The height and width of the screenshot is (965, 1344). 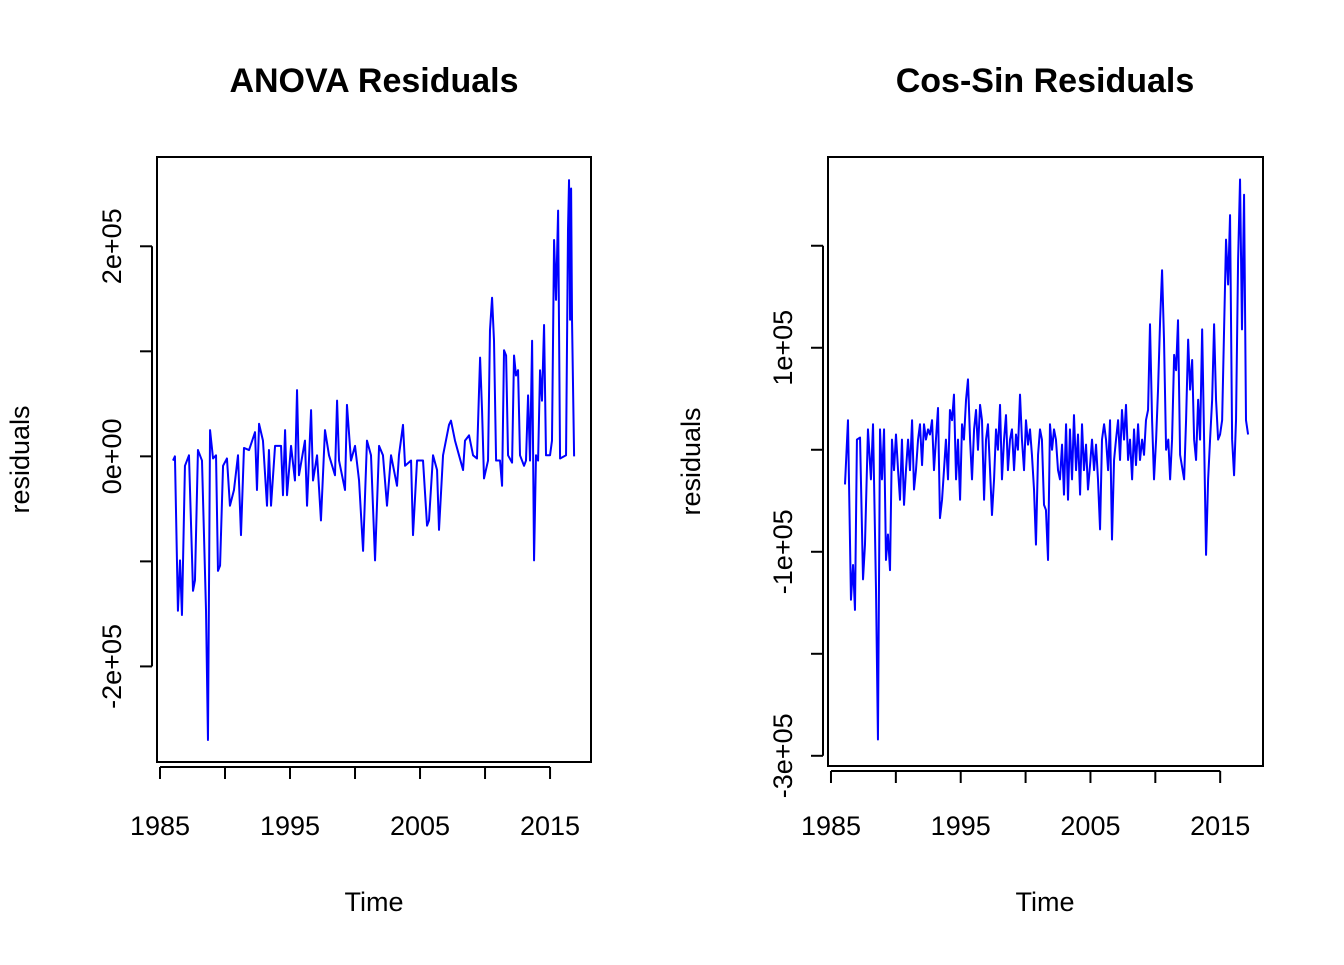 I want to click on chart-title: Cos-Sin Residuals, so click(x=1045, y=81).